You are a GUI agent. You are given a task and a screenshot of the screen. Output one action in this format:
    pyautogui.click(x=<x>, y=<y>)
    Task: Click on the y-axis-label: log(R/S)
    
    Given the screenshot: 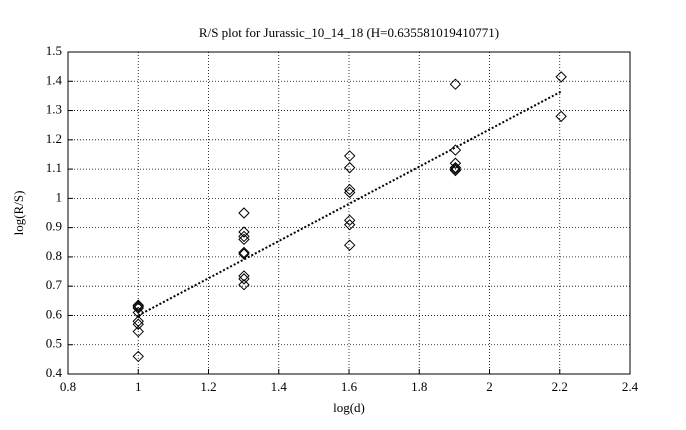 What is the action you would take?
    pyautogui.click(x=18, y=213)
    